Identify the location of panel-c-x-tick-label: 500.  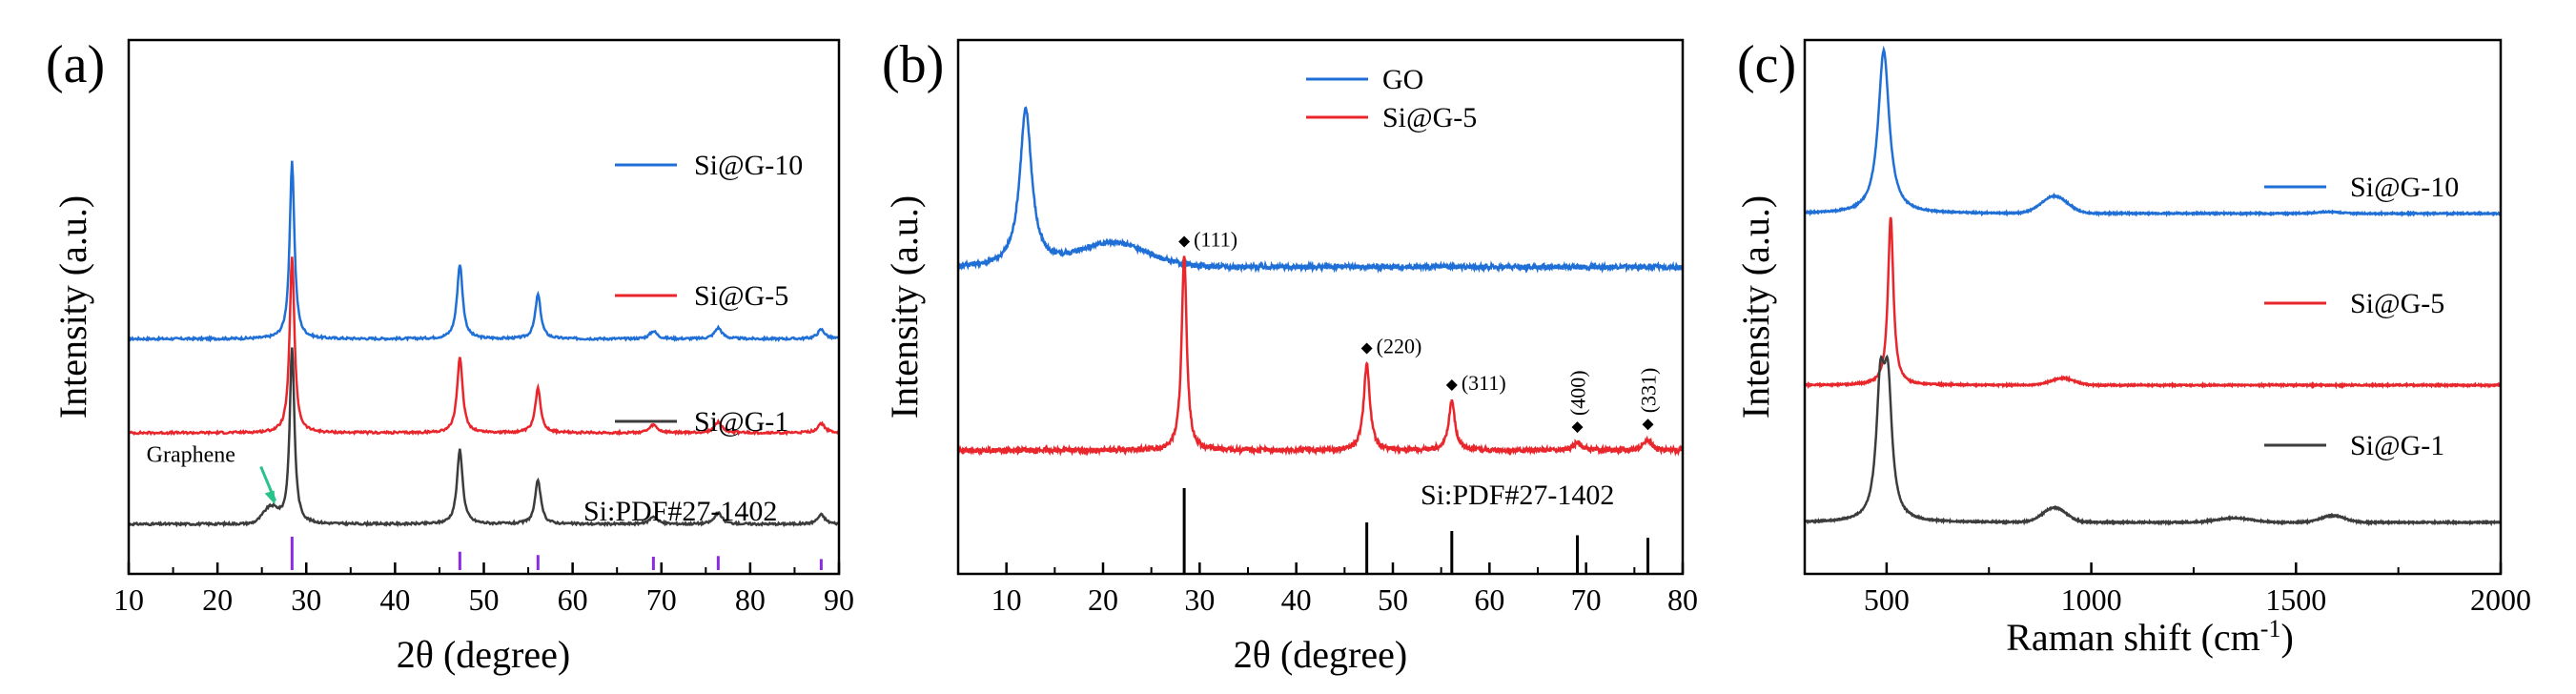
(1887, 599).